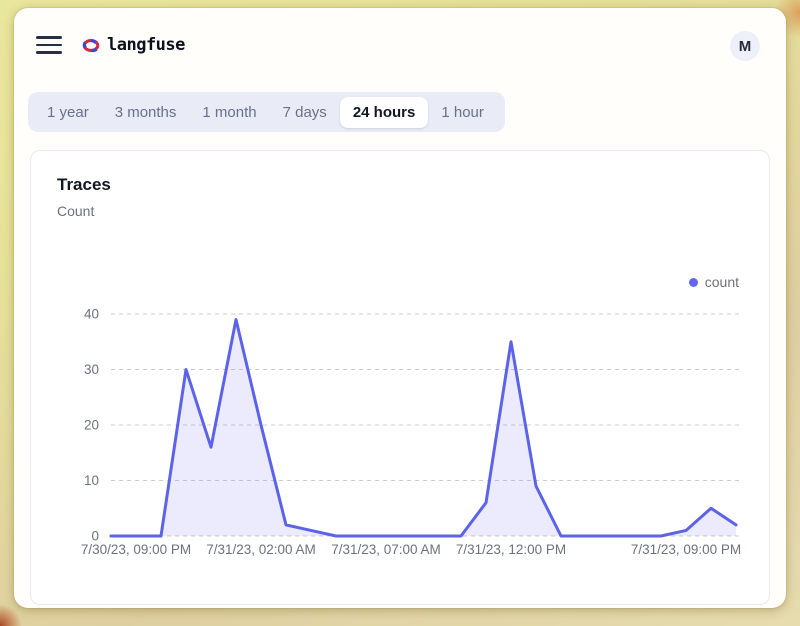  Describe the element at coordinates (146, 45) in the screenshot. I see `brand-wordmark: langfuse` at that location.